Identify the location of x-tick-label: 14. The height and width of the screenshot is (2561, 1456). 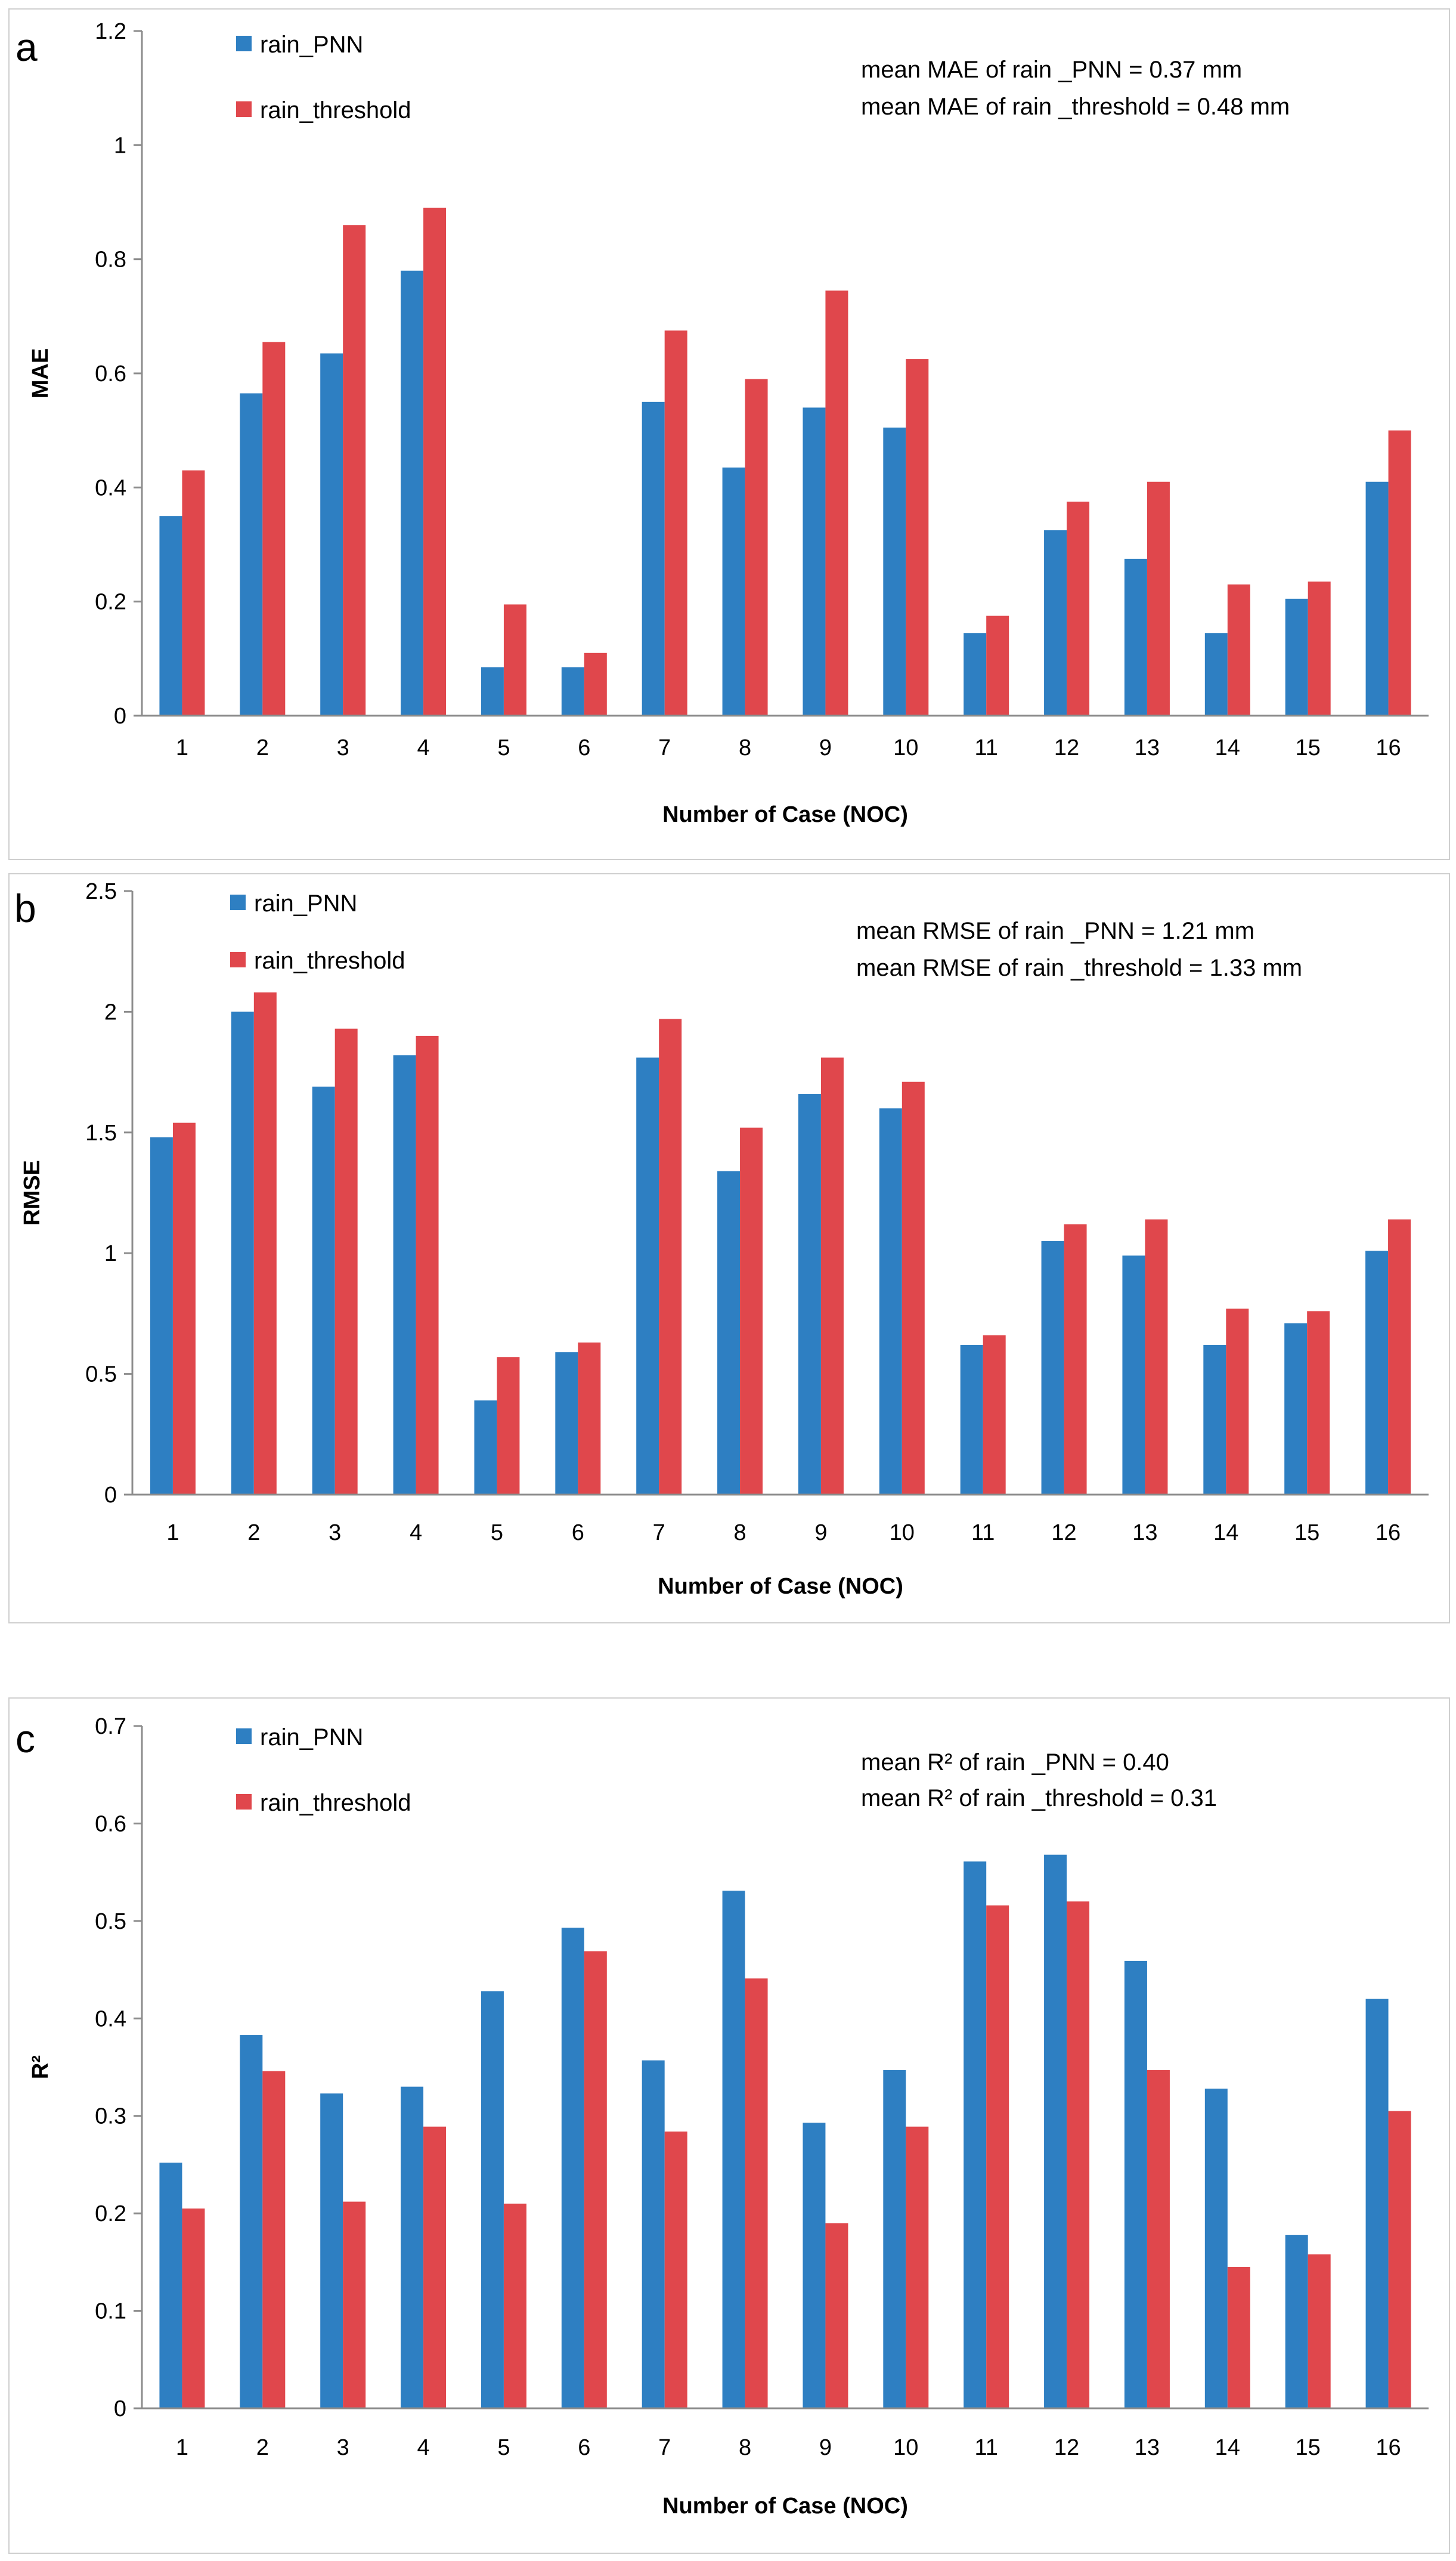
(1227, 747).